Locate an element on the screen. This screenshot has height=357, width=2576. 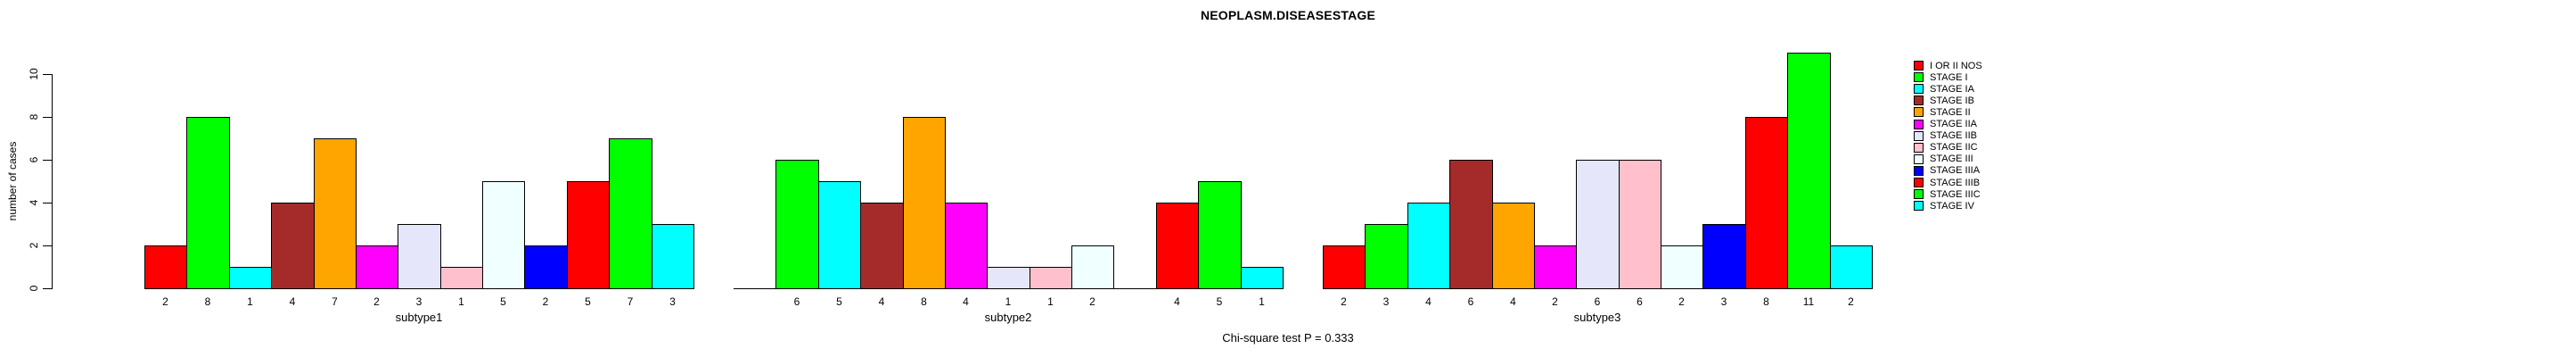
legend-label: STAGE IIIB is located at coordinates (1956, 182).